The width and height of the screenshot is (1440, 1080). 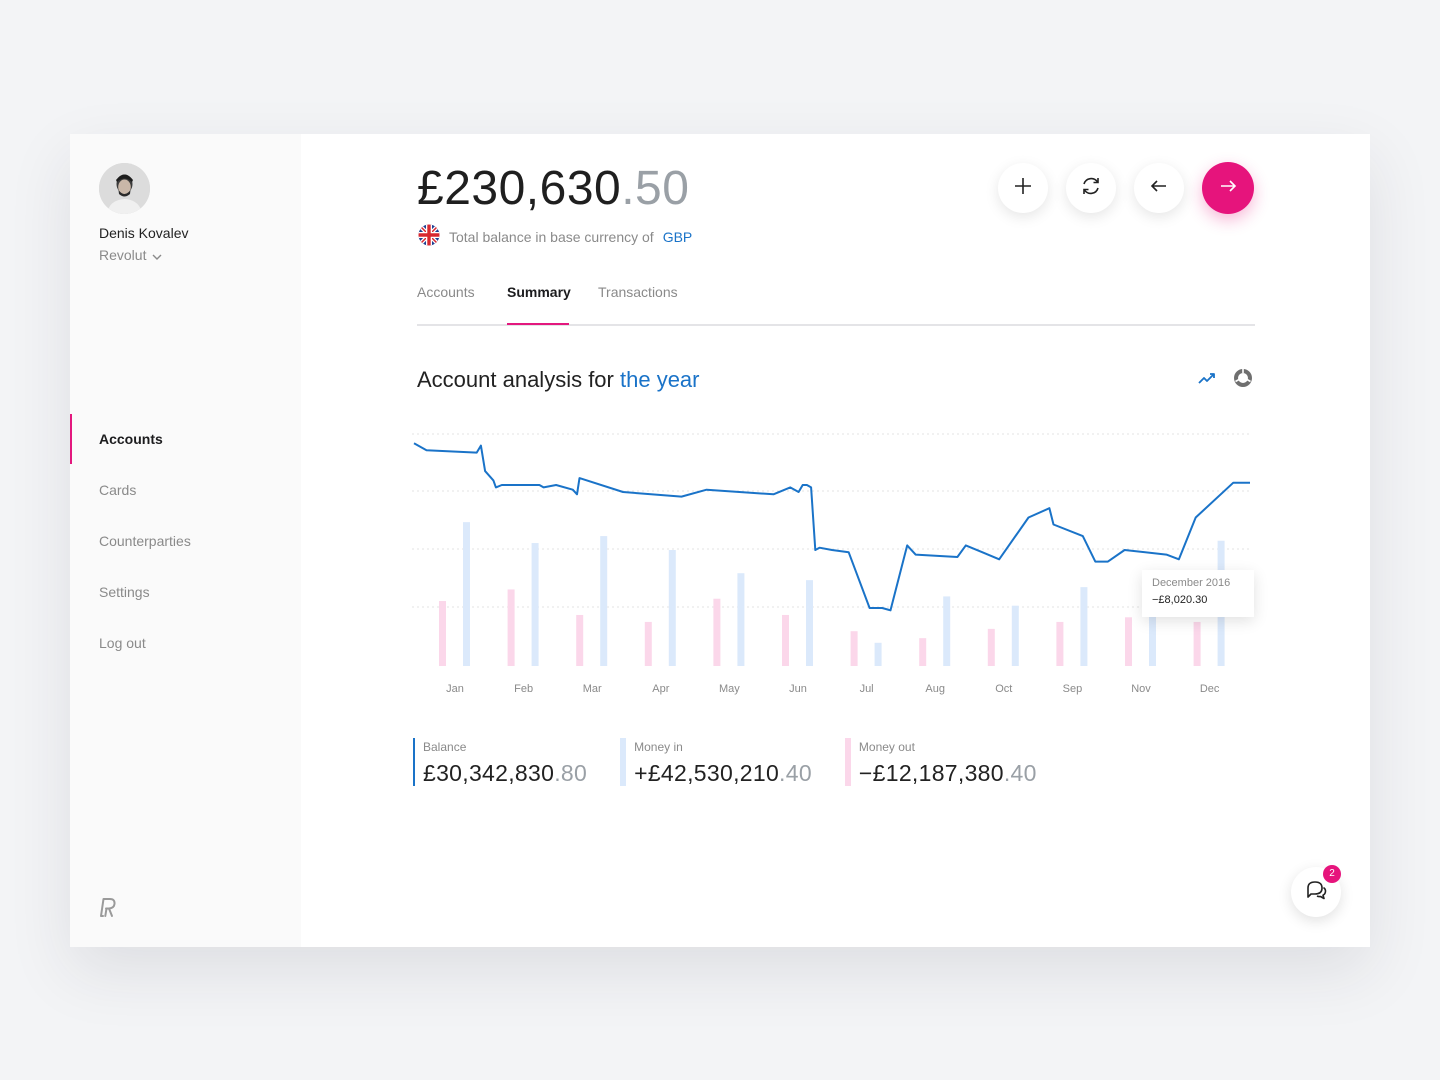 I want to click on add-button, so click(x=1023, y=188).